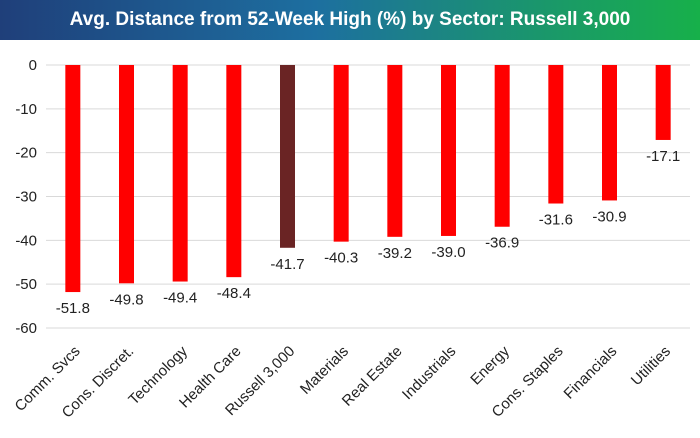 This screenshot has height=438, width=700. I want to click on data-label: -49.4, so click(180, 298).